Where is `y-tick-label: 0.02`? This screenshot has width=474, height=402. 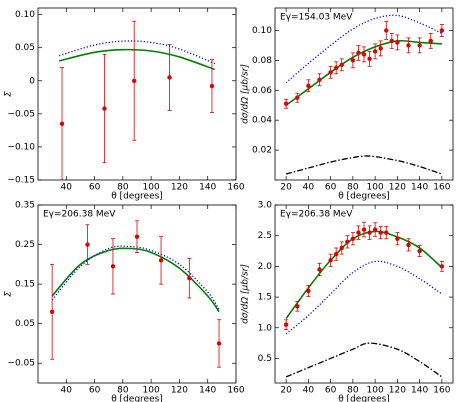 y-tick-label: 0.02 is located at coordinates (262, 151).